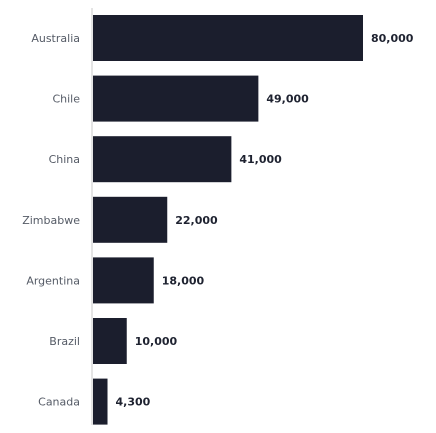 This screenshot has height=433, width=436. What do you see at coordinates (228, 38) in the screenshot?
I see `bar-australia` at bounding box center [228, 38].